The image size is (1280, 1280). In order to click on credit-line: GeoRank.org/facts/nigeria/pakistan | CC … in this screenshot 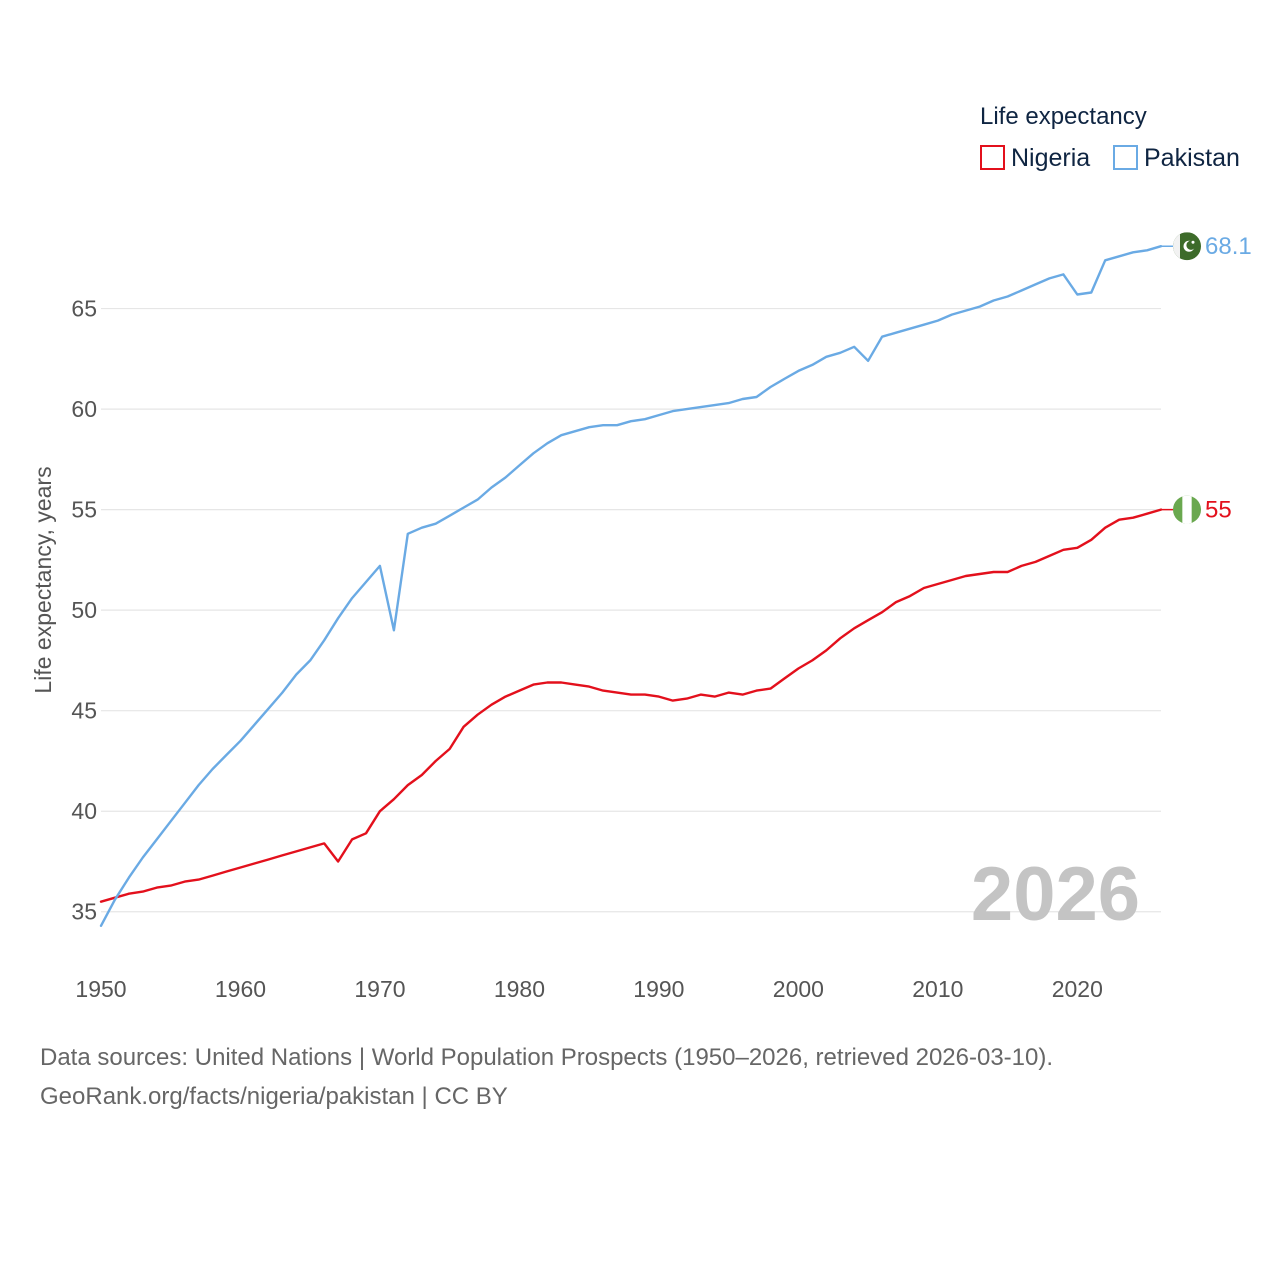, I will do `click(274, 1096)`.